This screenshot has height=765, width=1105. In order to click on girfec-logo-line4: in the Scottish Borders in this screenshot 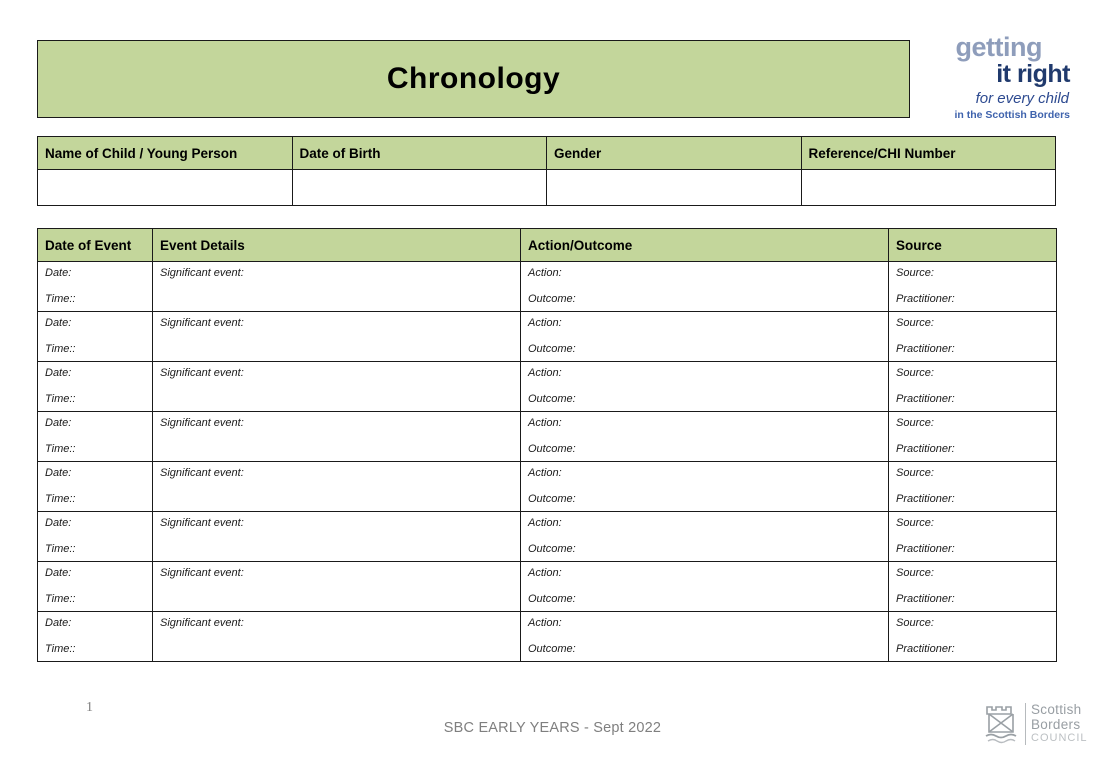, I will do `click(1012, 115)`.